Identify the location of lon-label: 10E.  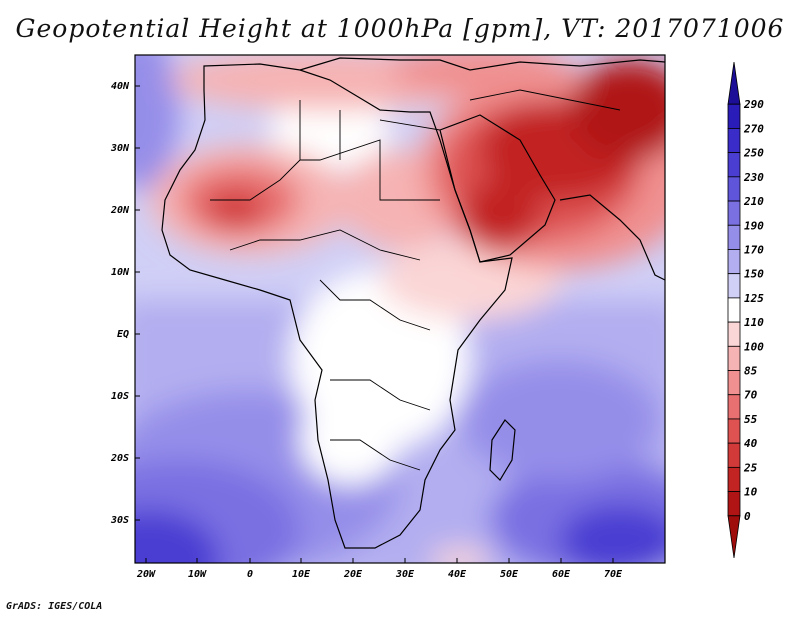
(301, 574).